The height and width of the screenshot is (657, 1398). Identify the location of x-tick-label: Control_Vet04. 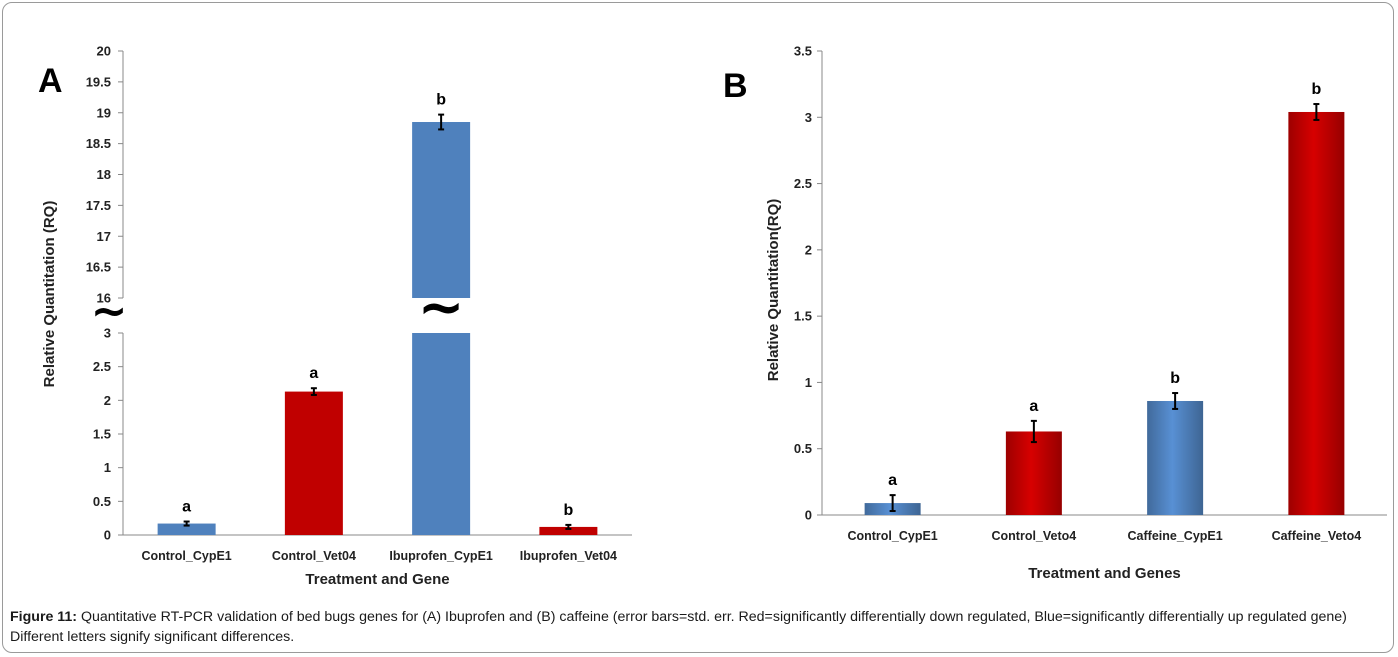
(314, 556).